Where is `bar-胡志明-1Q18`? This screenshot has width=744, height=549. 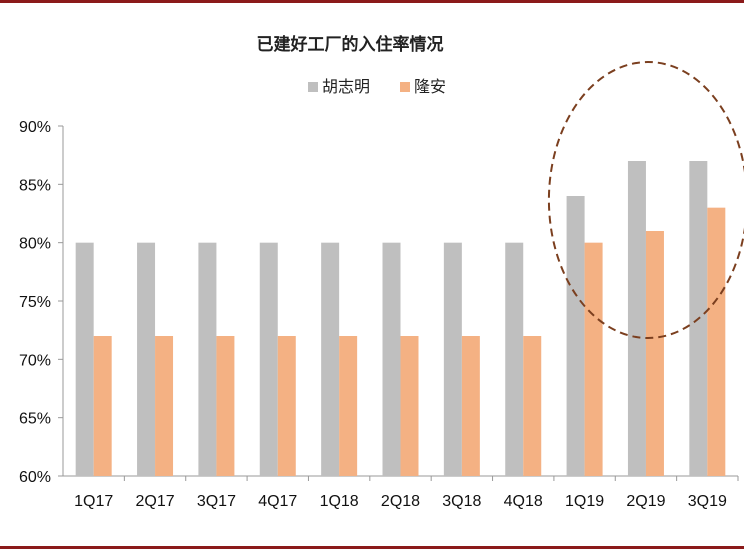 bar-胡志明-1Q18 is located at coordinates (330, 359).